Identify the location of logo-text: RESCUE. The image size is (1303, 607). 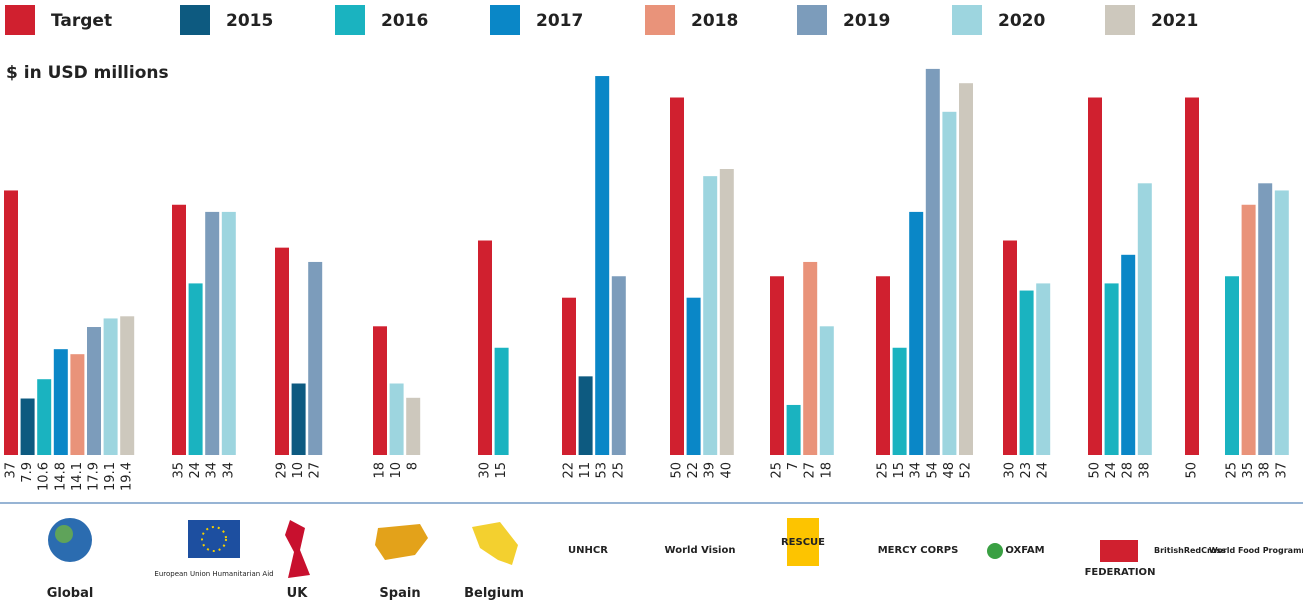
(803, 542).